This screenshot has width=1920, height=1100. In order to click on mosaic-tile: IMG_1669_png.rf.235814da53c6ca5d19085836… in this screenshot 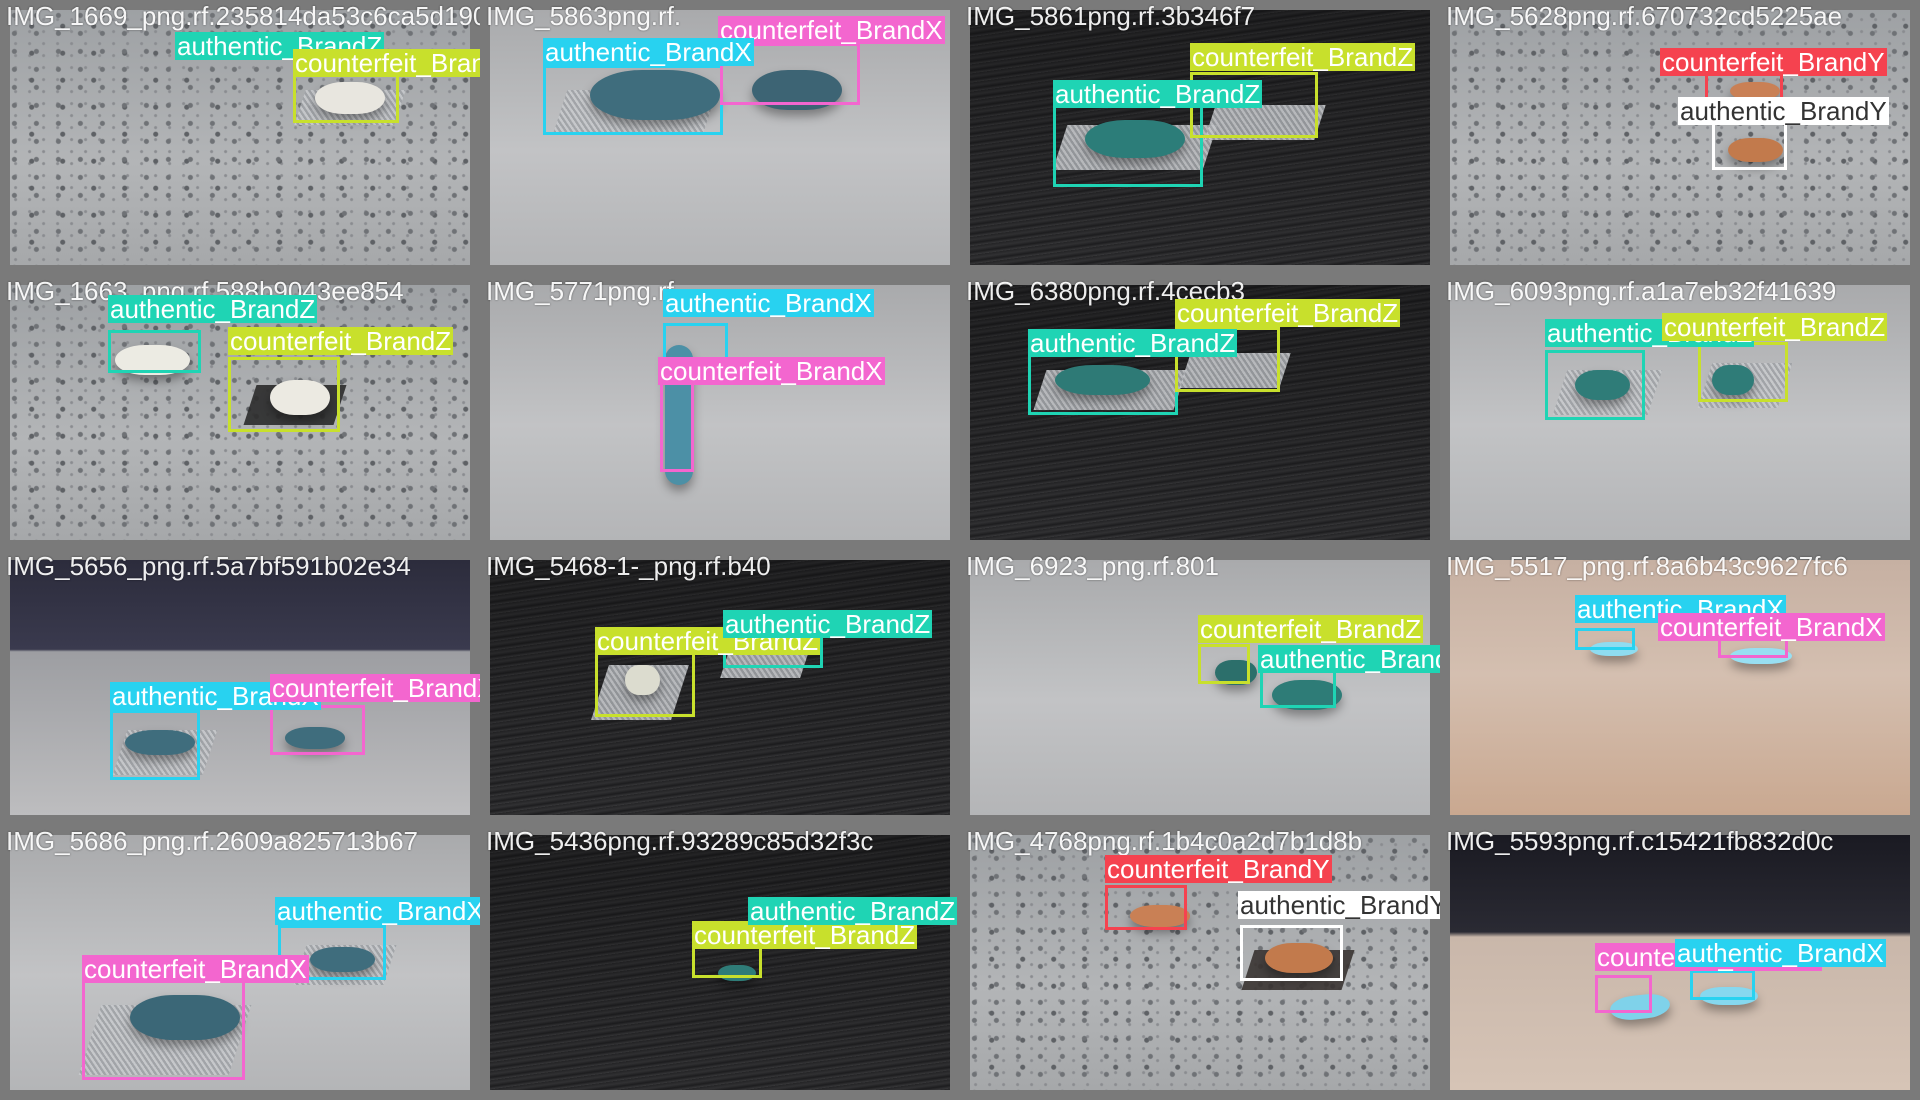, I will do `click(240, 137)`.